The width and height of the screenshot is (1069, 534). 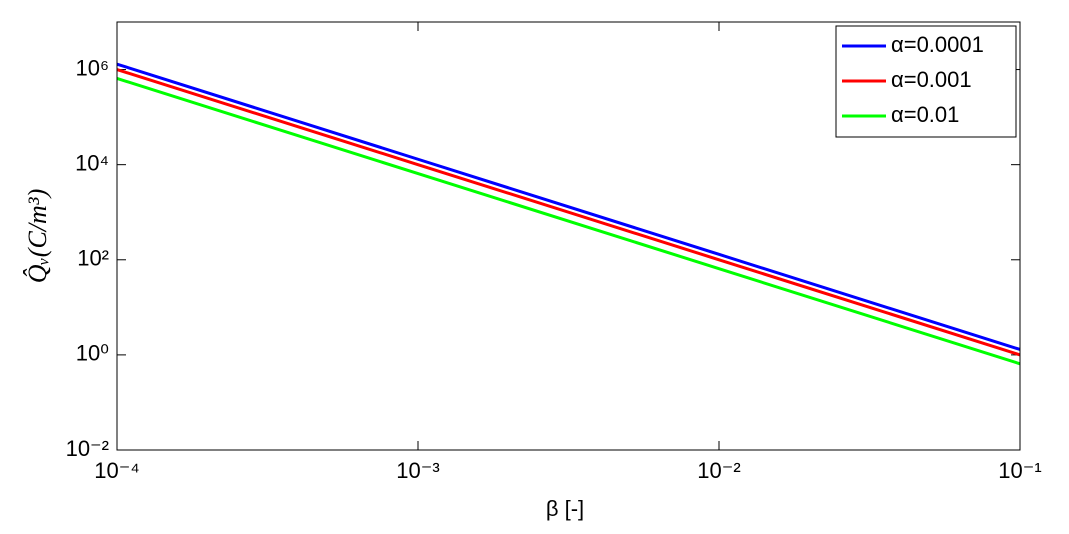 What do you see at coordinates (937, 44) in the screenshot?
I see `legend-label: α=0.0001` at bounding box center [937, 44].